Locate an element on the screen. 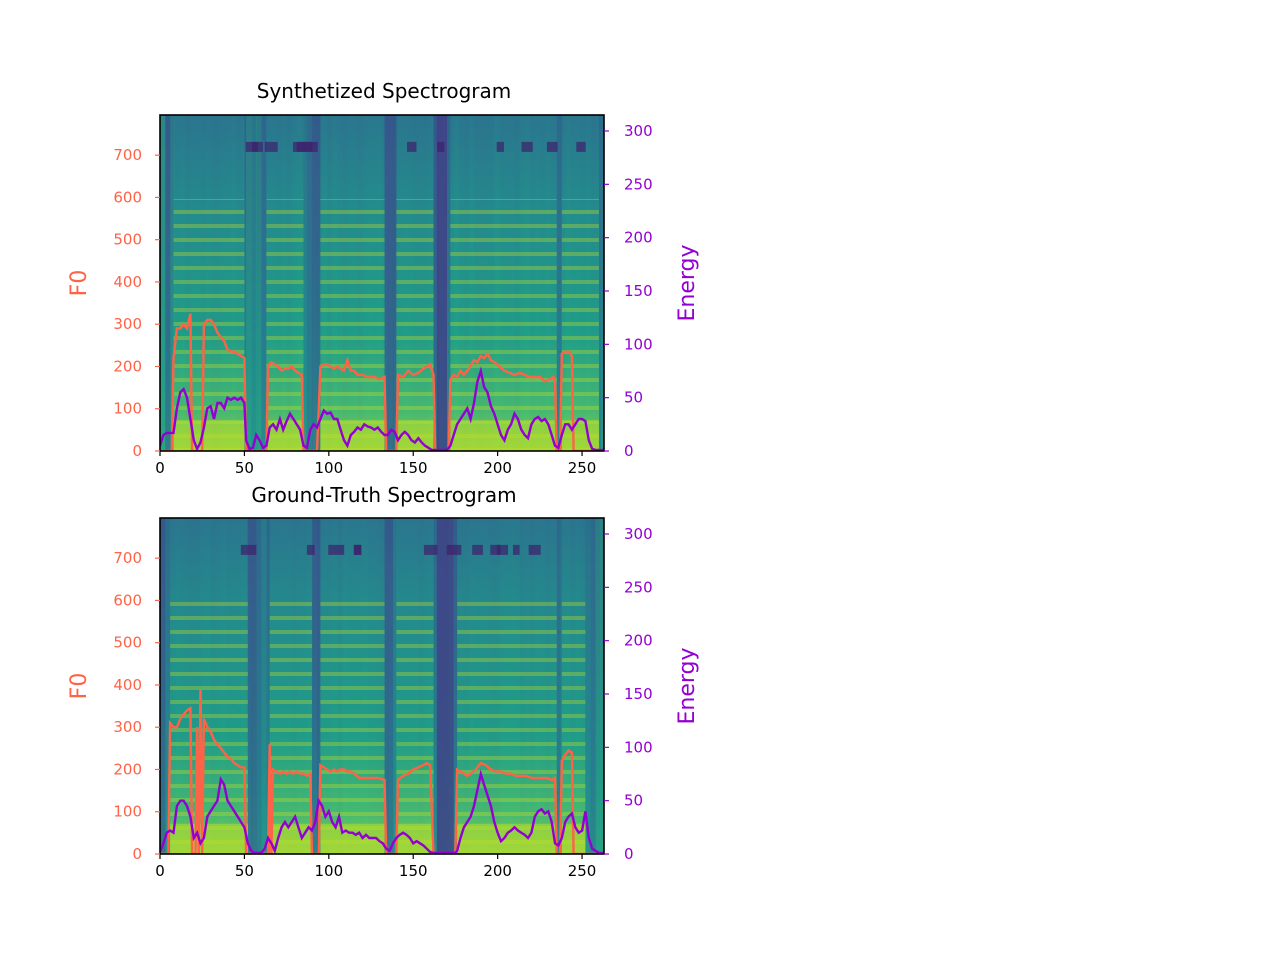  spectrogram-image is located at coordinates (382, 283).